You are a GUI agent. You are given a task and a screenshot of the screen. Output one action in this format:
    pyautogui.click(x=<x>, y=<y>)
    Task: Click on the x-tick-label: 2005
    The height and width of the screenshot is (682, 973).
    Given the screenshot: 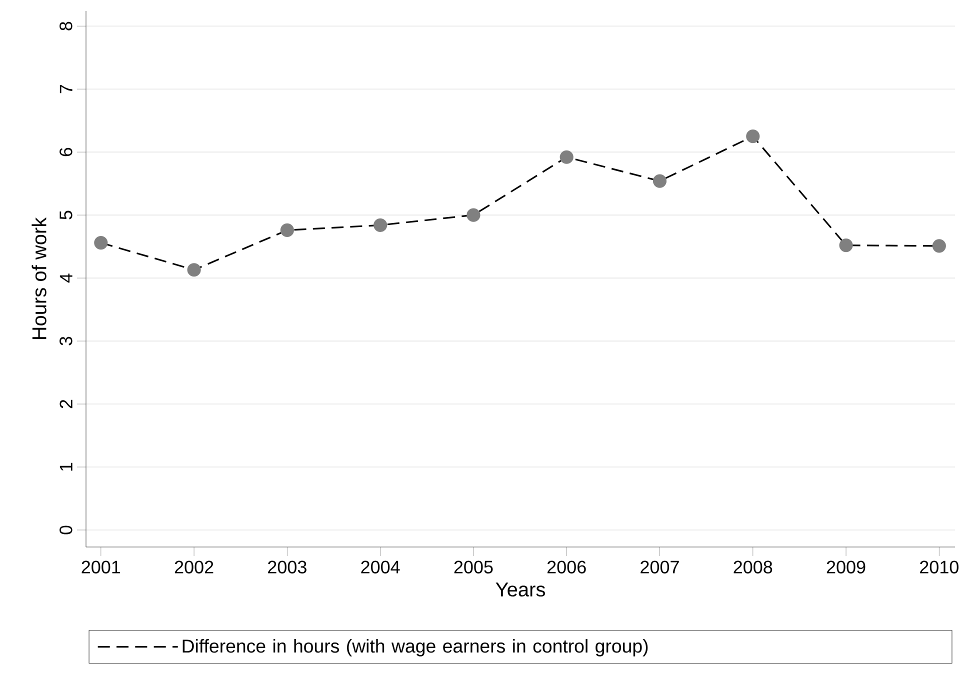 What is the action you would take?
    pyautogui.click(x=473, y=567)
    